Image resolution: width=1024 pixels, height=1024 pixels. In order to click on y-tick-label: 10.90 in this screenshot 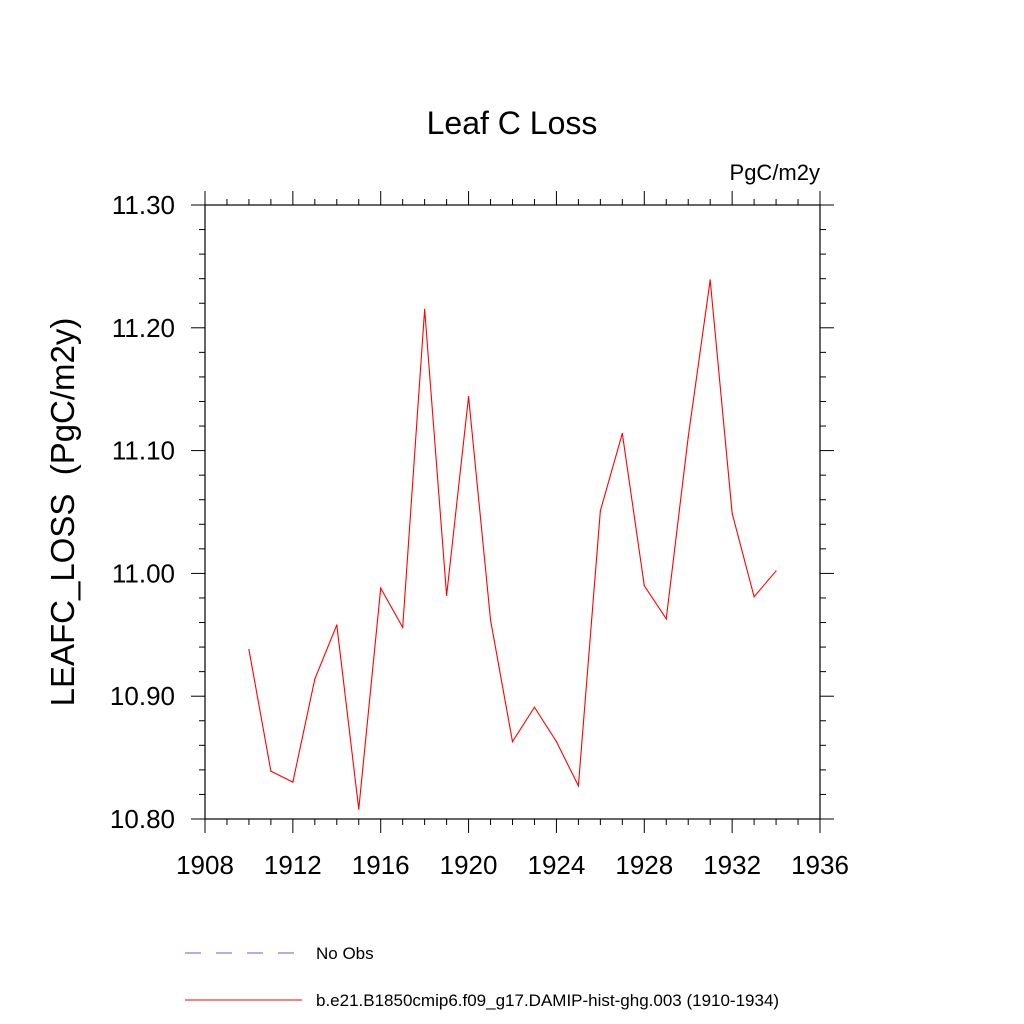, I will do `click(142, 696)`.